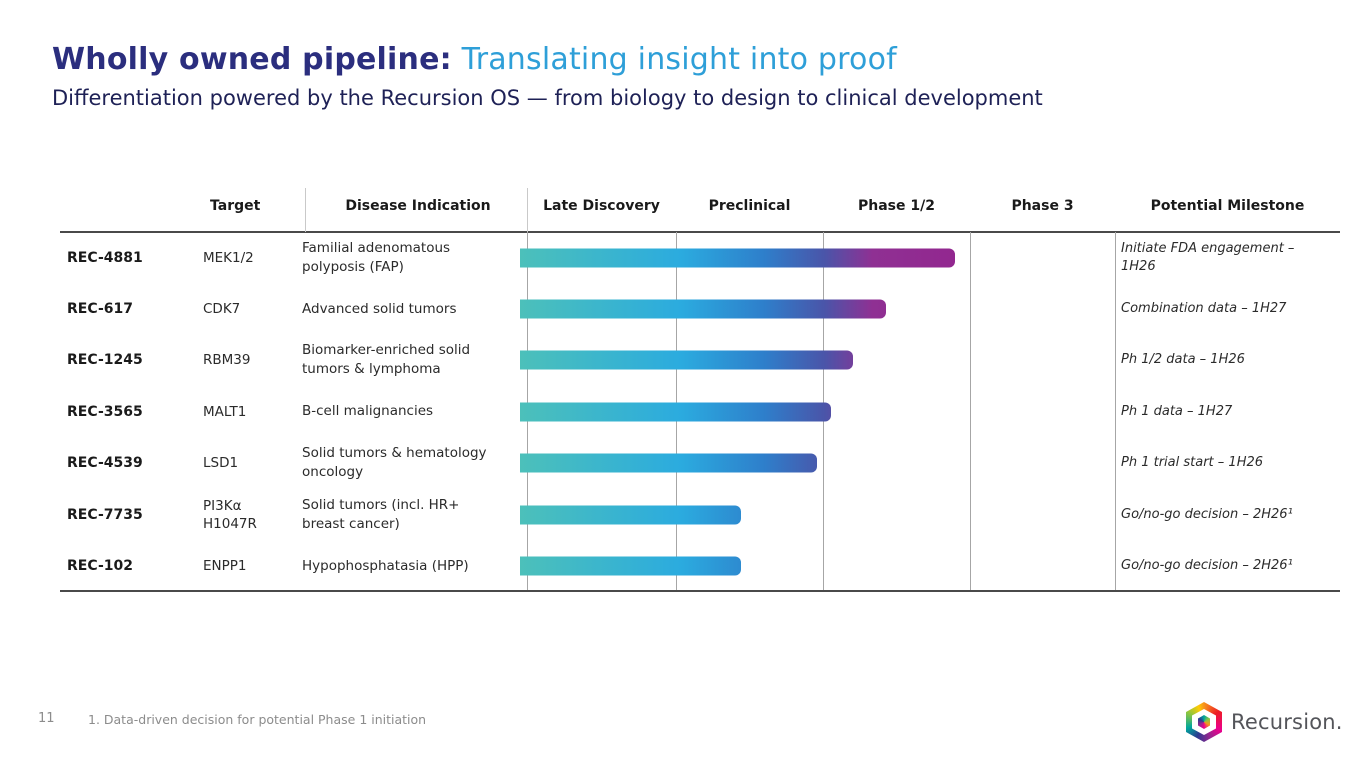 This screenshot has width=1365, height=768. Describe the element at coordinates (385, 565) in the screenshot. I see `disease-indication: Hypophosphatasia (HPP)` at that location.